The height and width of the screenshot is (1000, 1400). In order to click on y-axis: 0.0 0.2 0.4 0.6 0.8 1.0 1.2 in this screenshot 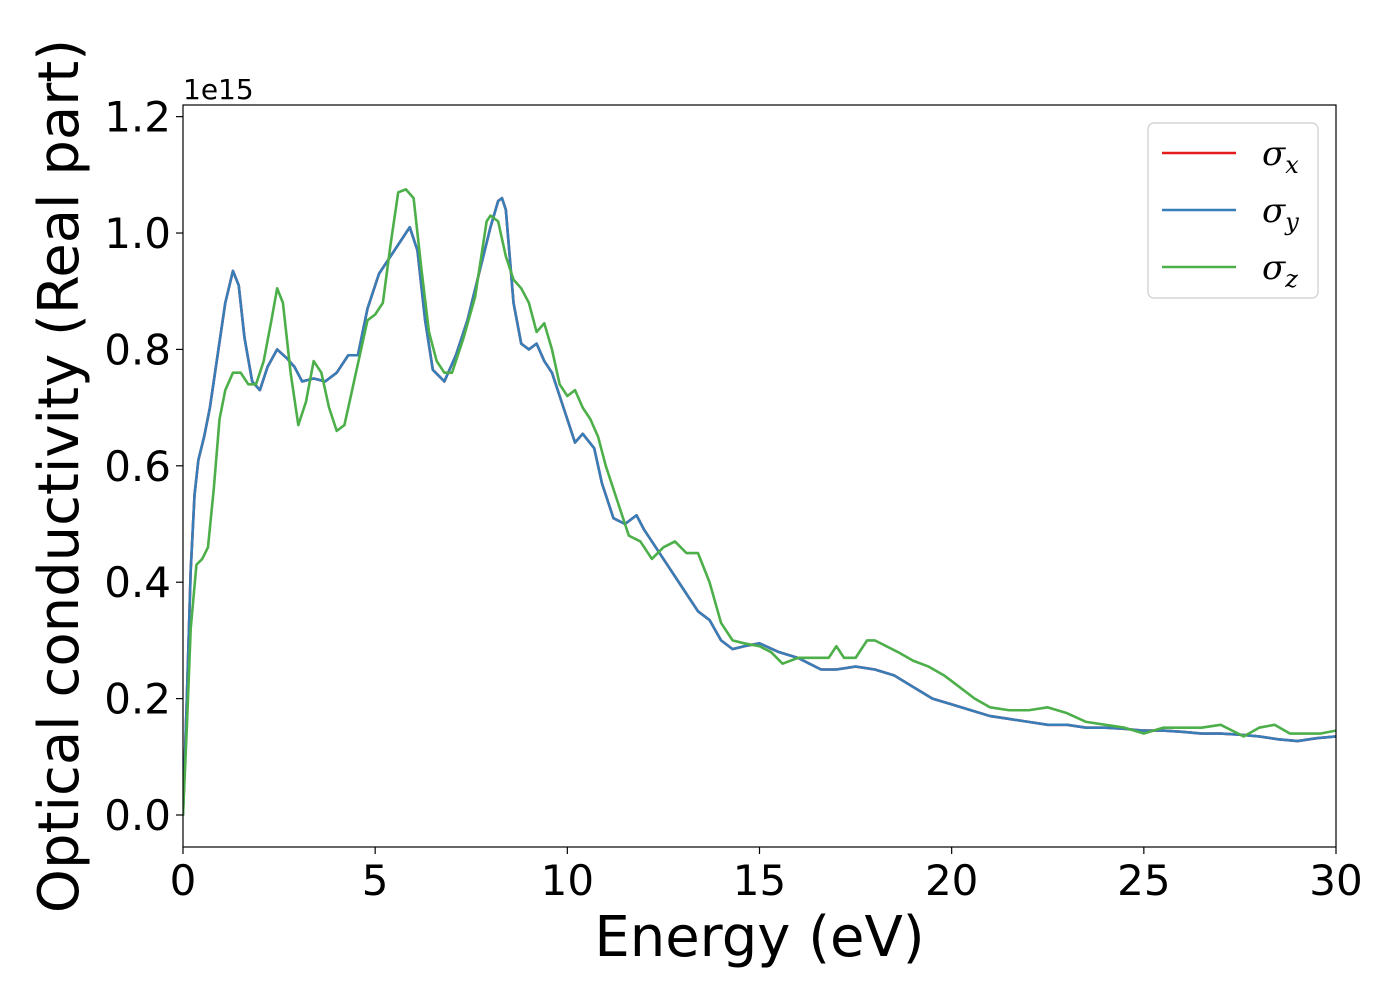, I will do `click(143, 466)`.